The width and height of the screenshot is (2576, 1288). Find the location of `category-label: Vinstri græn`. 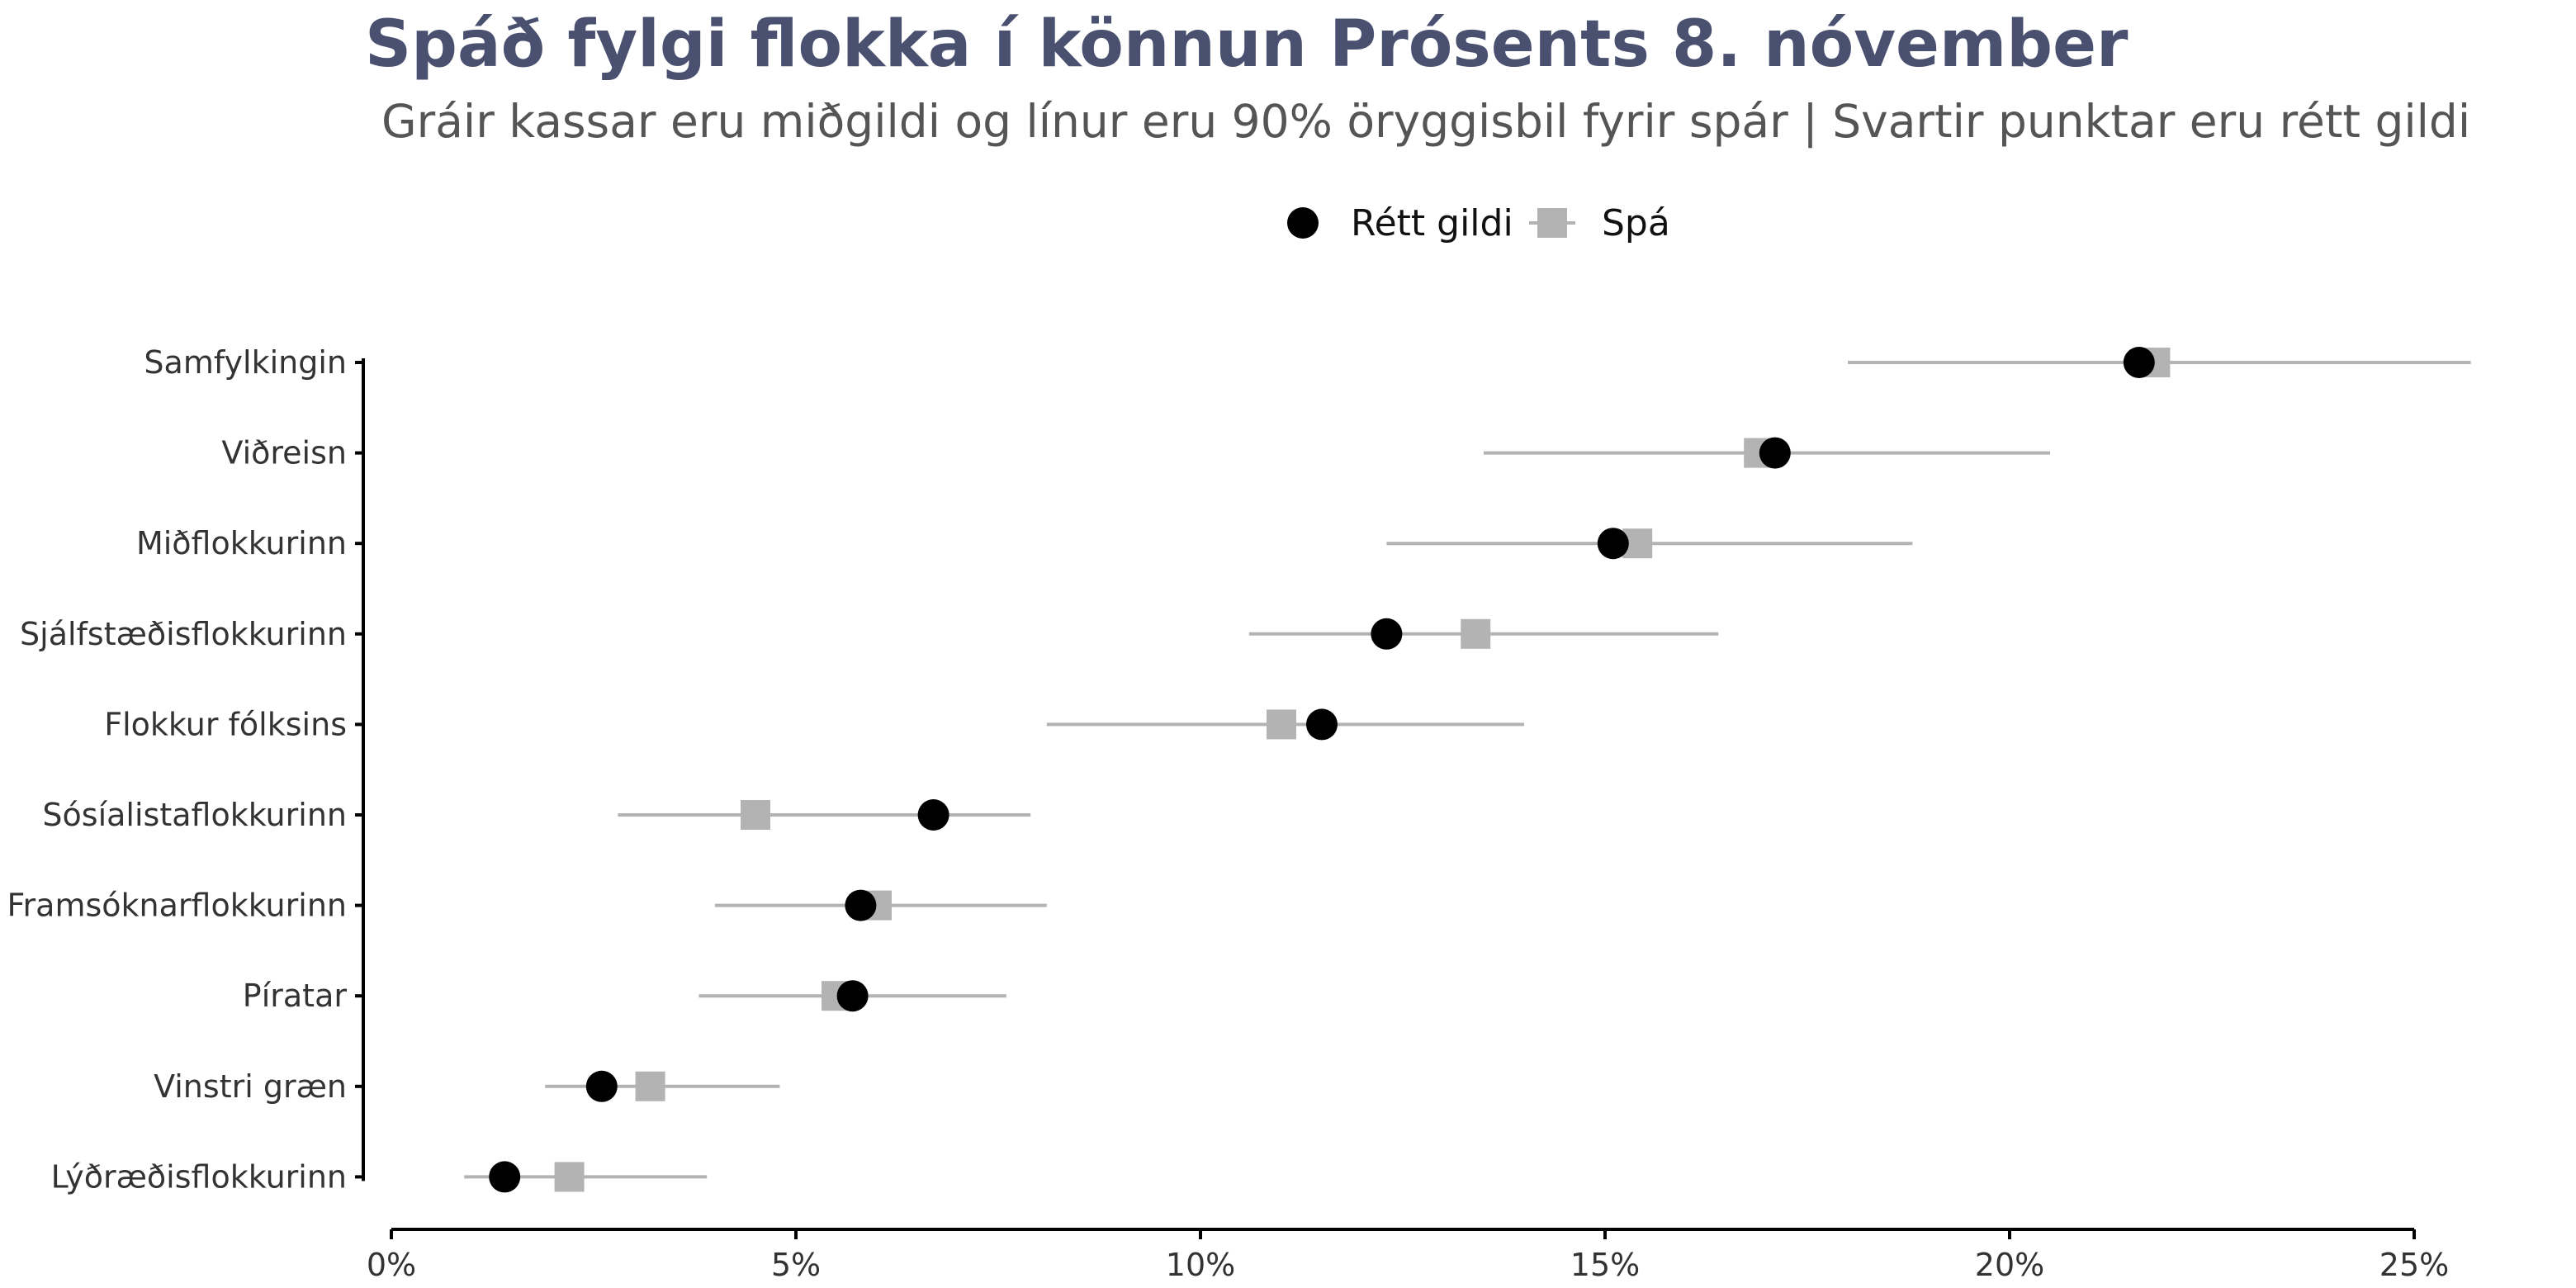

category-label: Vinstri græn is located at coordinates (250, 1086).